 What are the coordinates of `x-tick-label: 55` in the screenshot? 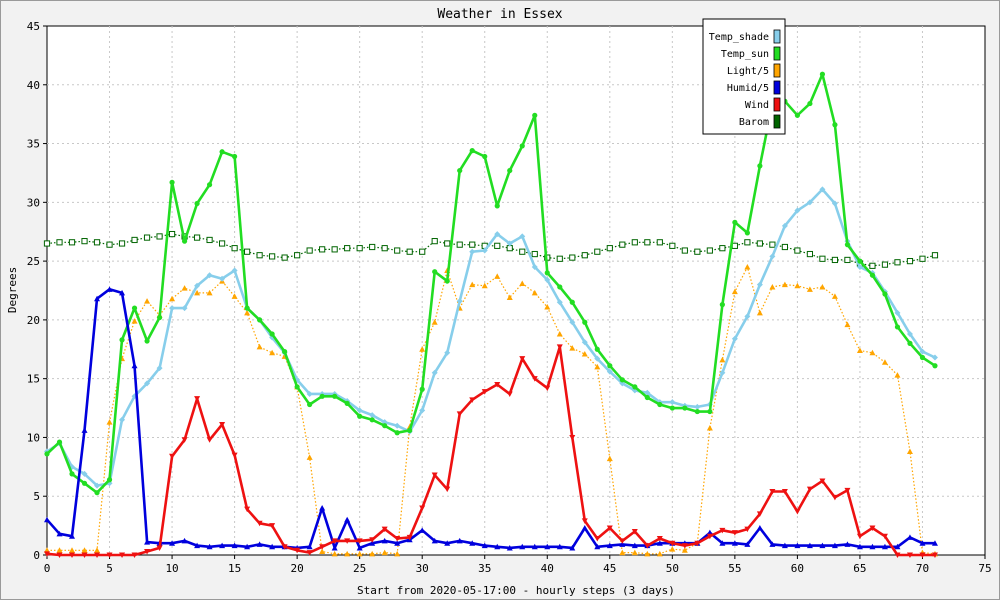 It's located at (734, 568).